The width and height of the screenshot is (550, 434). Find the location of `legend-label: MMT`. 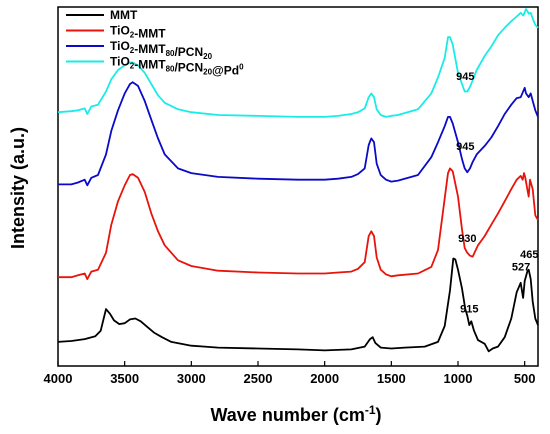

legend-label: MMT is located at coordinates (124, 15).